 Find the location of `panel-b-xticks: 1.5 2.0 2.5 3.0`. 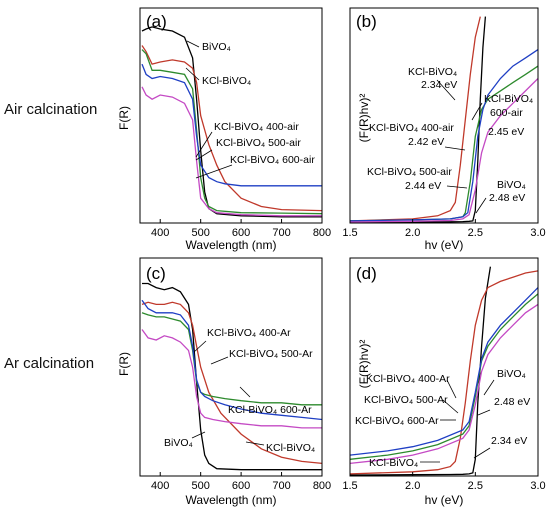

panel-b-xticks: 1.5 2.0 2.5 3.0 is located at coordinates (444, 229).